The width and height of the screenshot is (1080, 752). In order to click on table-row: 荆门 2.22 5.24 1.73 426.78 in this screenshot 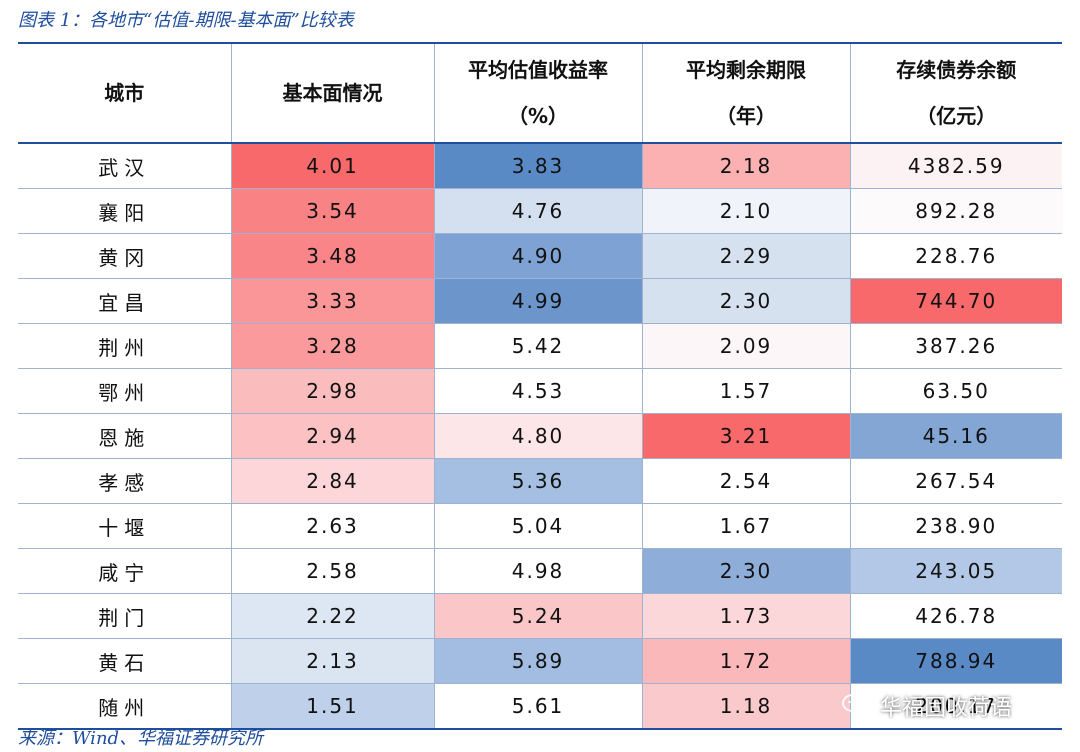, I will do `click(540, 616)`.